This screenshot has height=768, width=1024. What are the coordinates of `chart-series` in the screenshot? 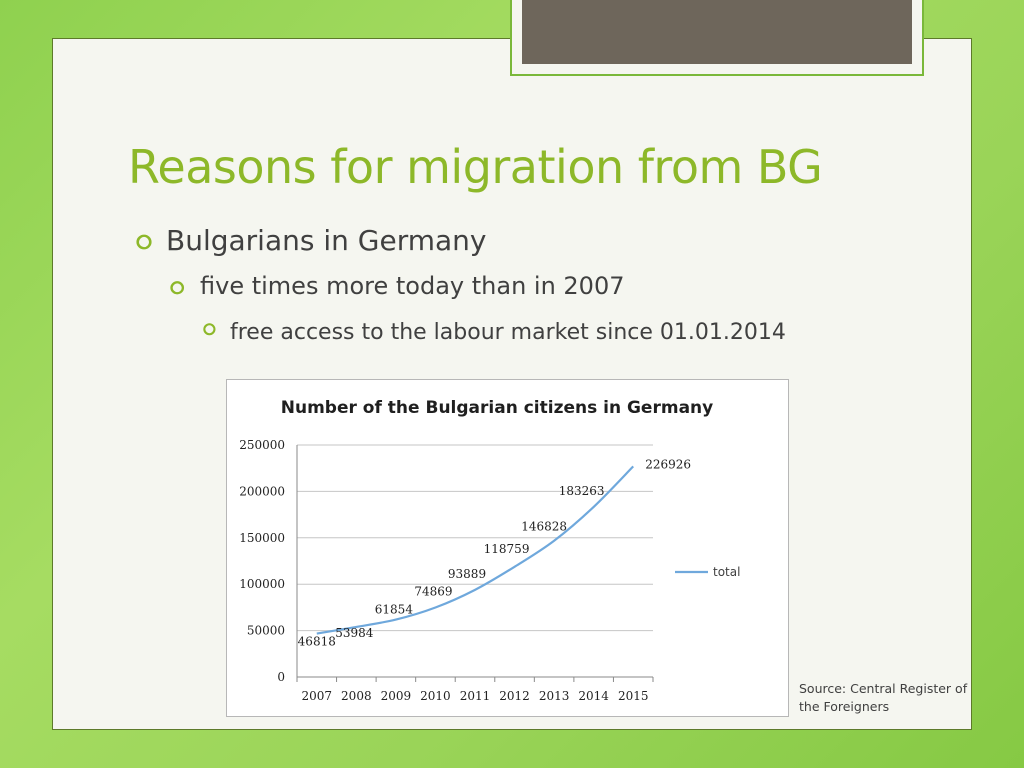 It's located at (475, 550).